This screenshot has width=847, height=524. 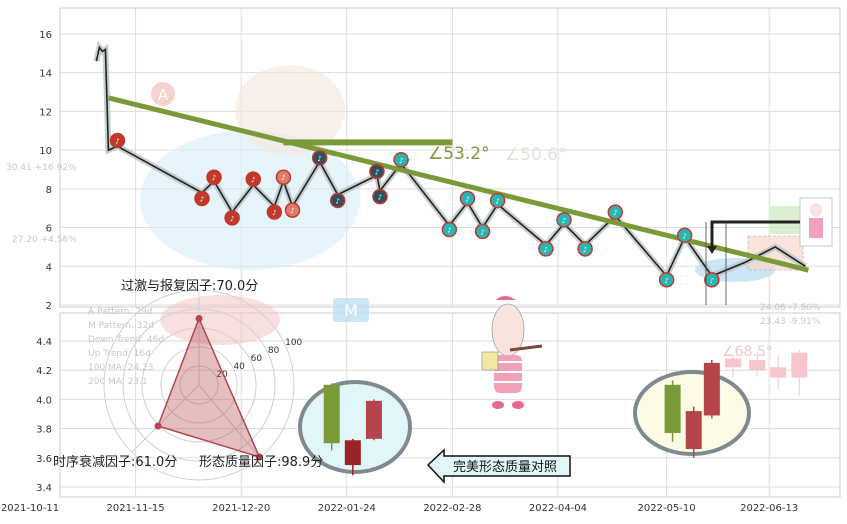 I want to click on mascot-watermark-head, so click(x=290, y=110).